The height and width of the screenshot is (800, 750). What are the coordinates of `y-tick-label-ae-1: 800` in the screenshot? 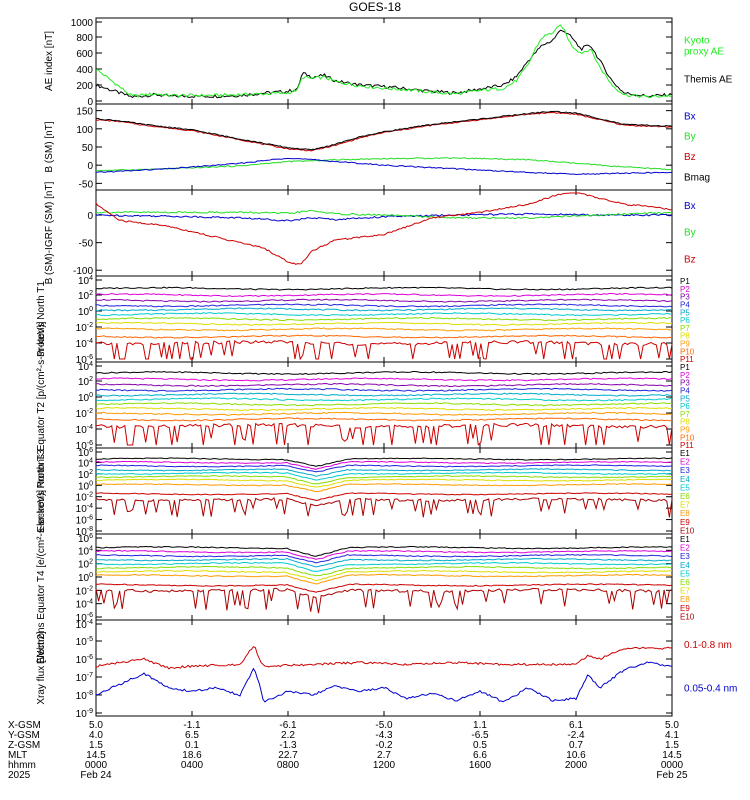 It's located at (84, 38).